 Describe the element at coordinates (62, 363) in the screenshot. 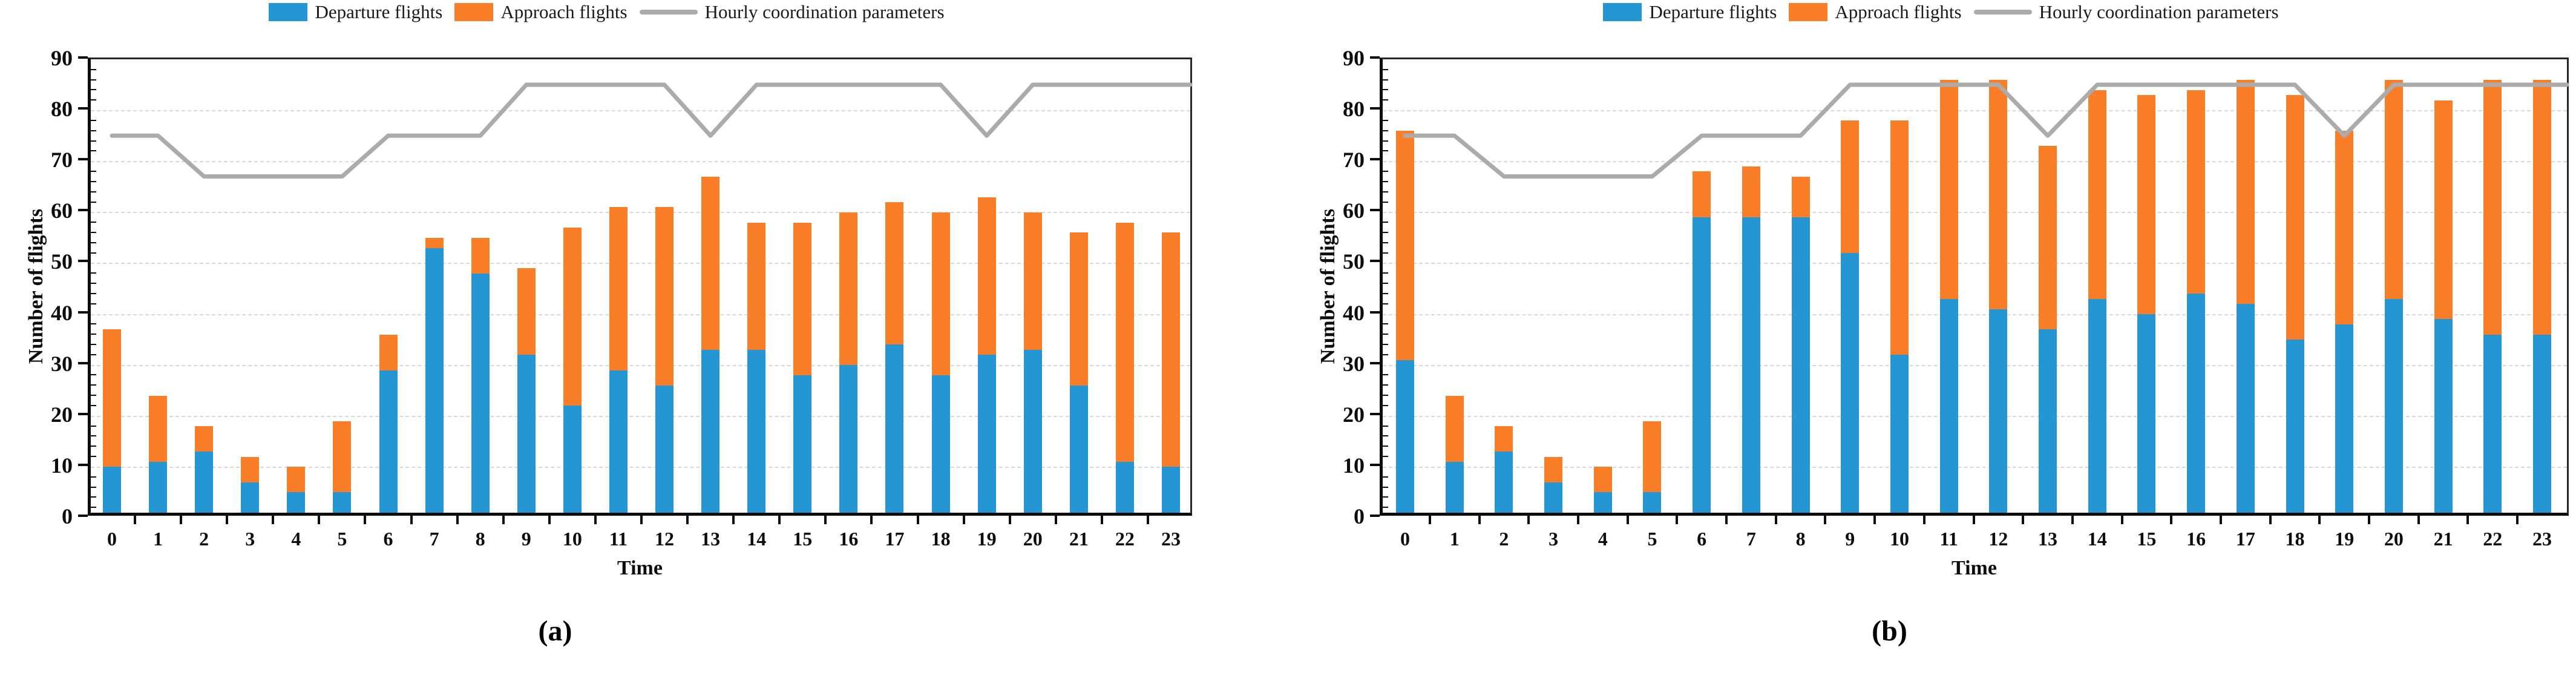

I see `y-tick-label: 30` at that location.